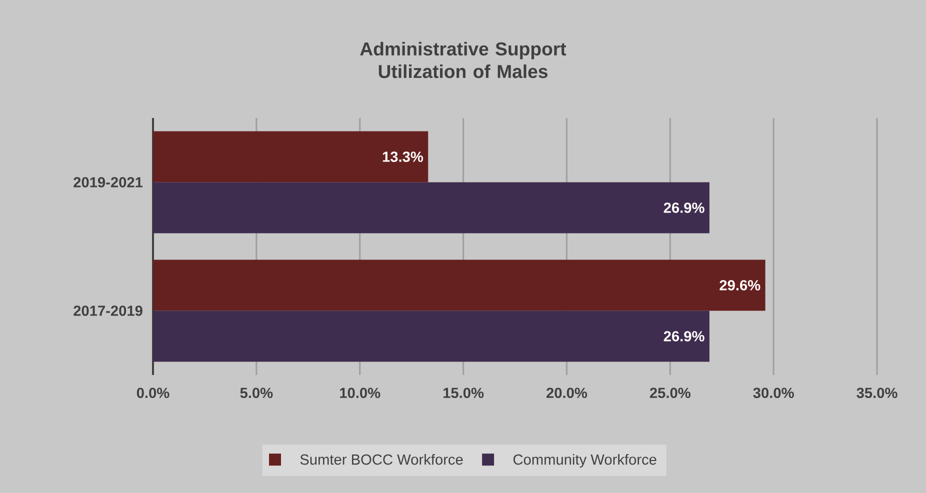  What do you see at coordinates (360, 393) in the screenshot?
I see `x-tick-label: 10.0%` at bounding box center [360, 393].